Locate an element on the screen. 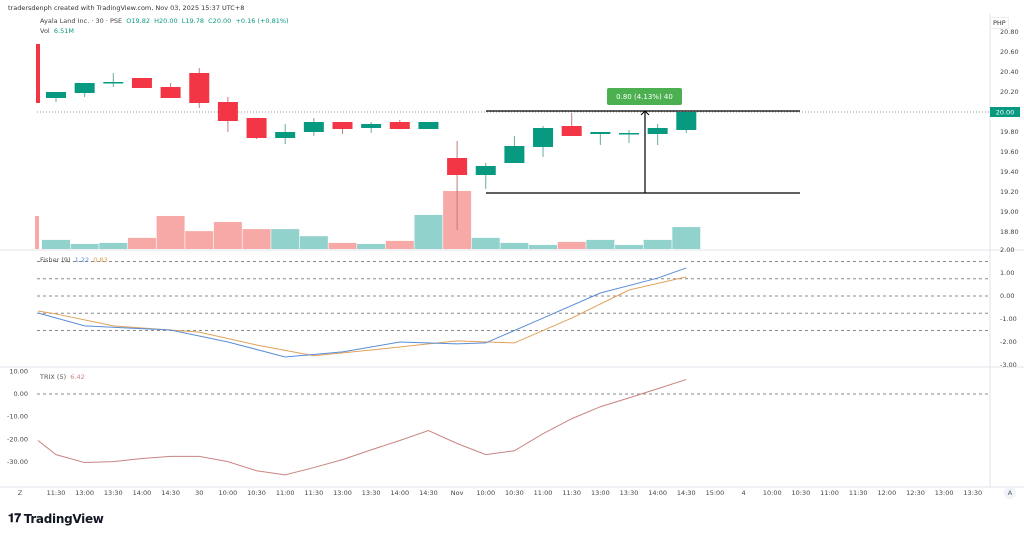 This screenshot has width=1024, height=534. trix-axis-label: -20.00 is located at coordinates (17, 439).